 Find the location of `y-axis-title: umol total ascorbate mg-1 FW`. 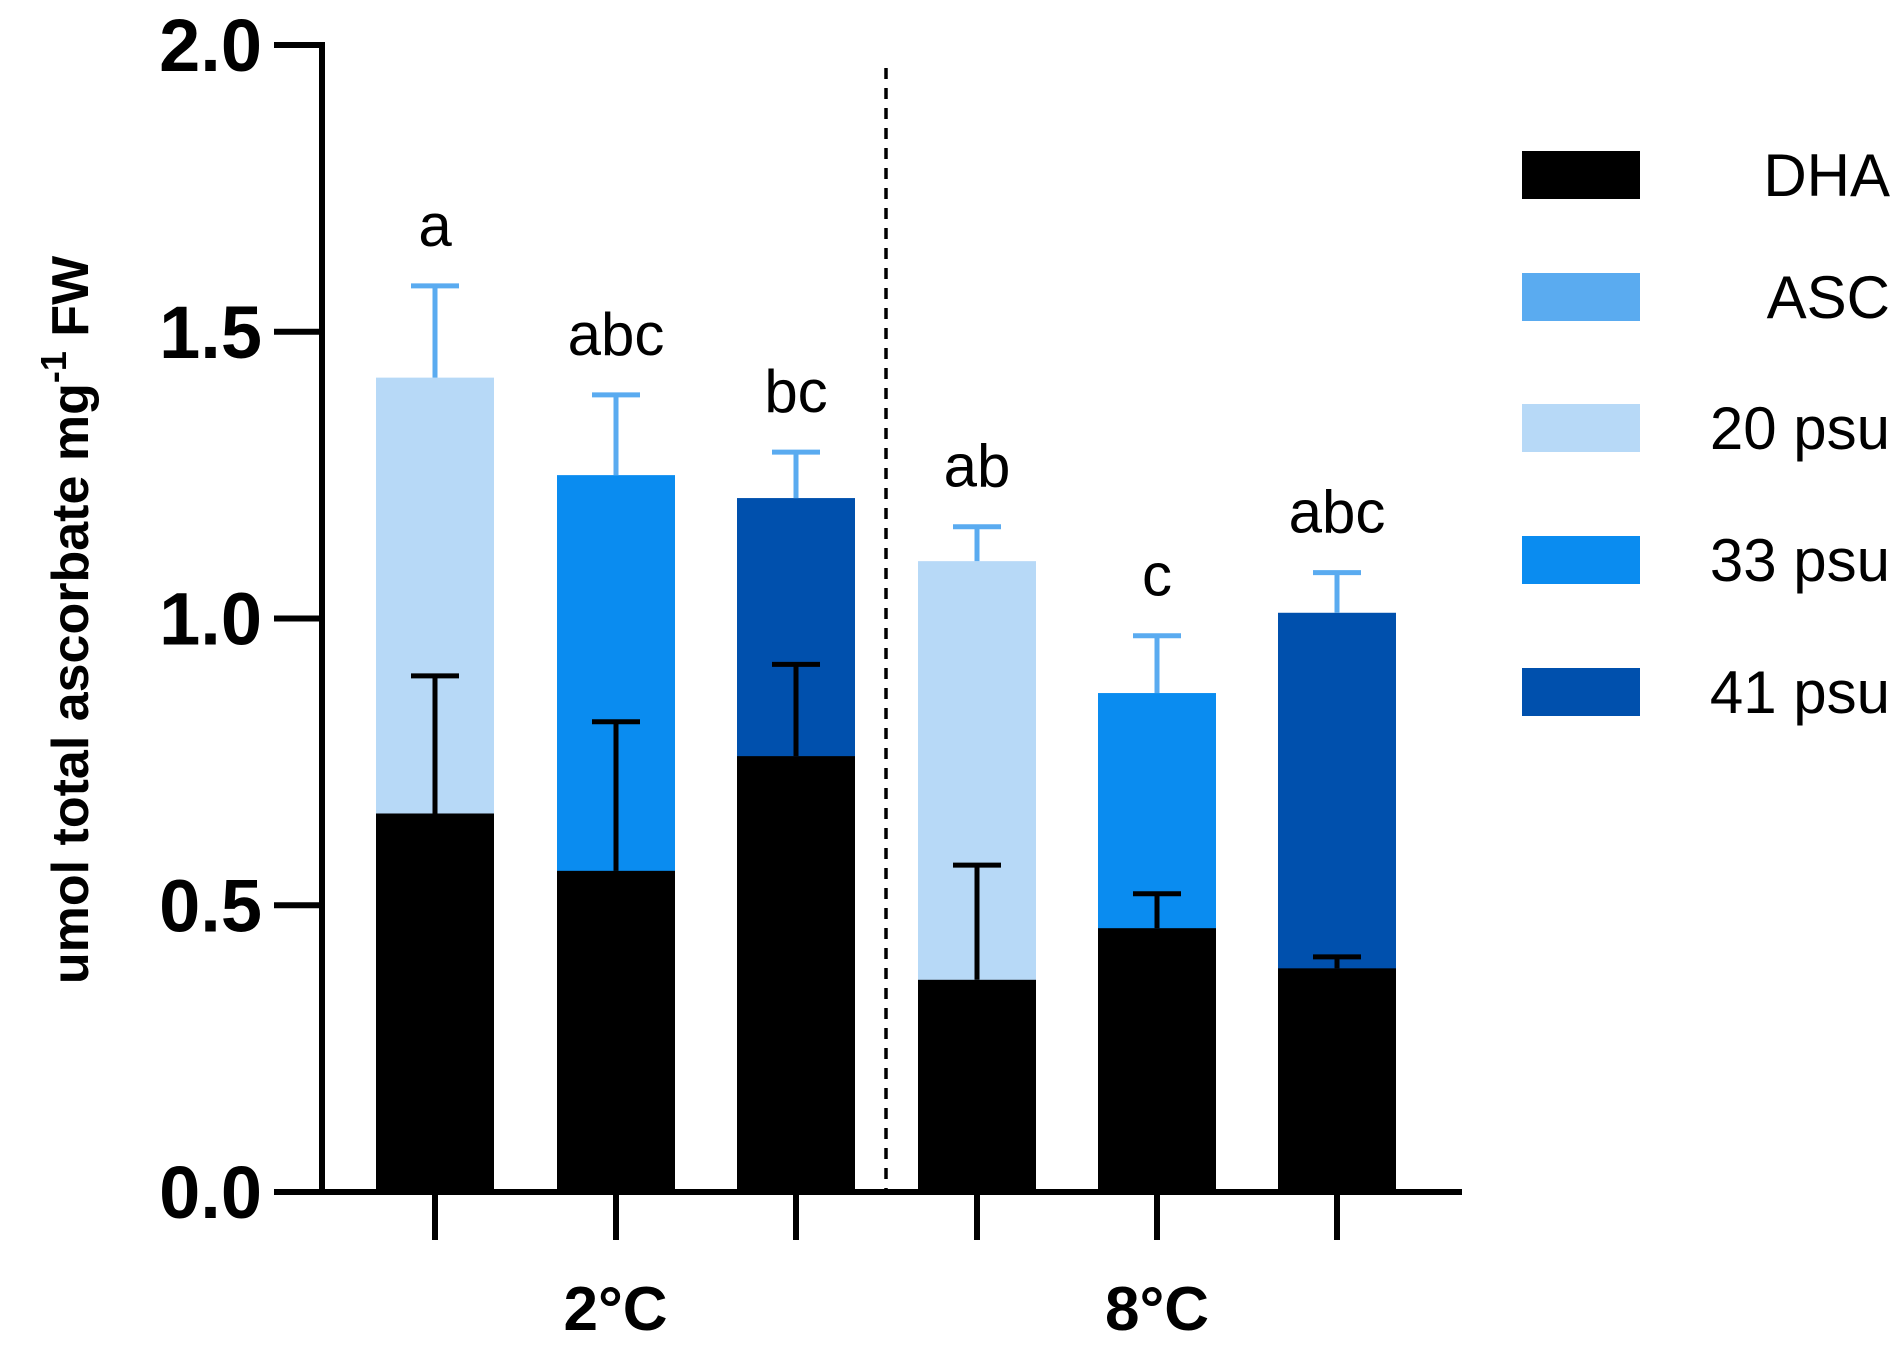

y-axis-title: umol total ascorbate mg-1 FW is located at coordinates (66, 619).